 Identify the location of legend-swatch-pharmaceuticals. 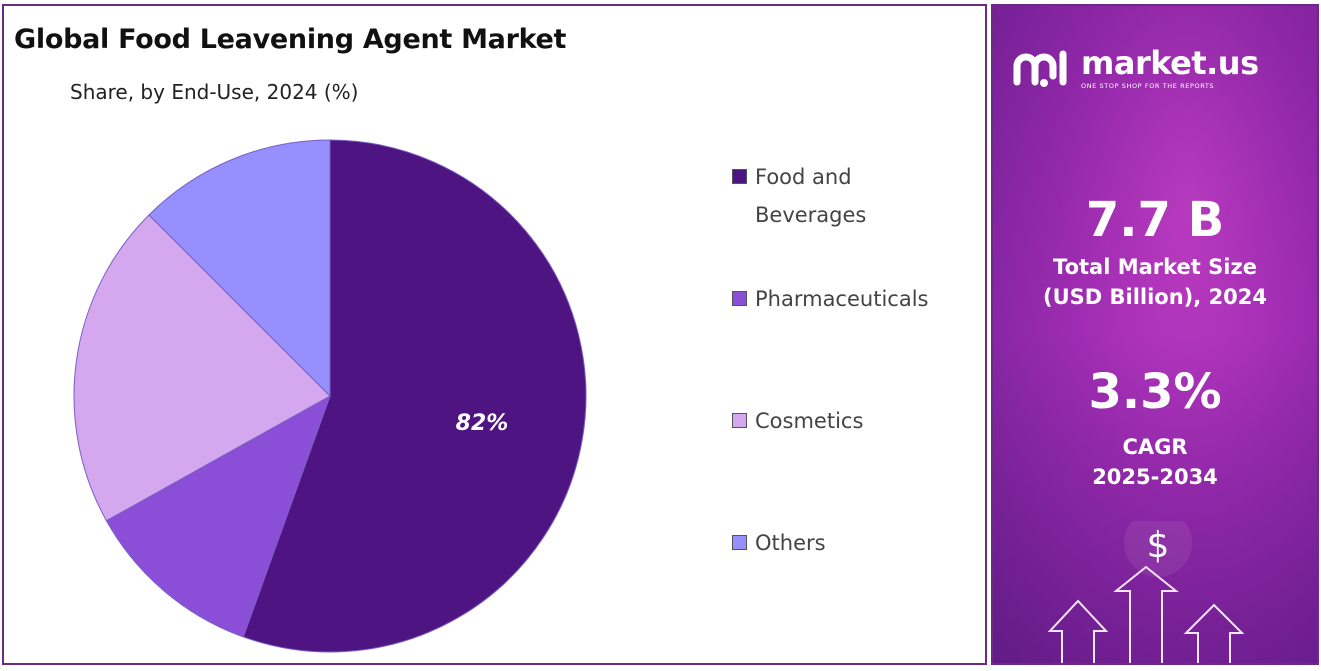
(739, 298).